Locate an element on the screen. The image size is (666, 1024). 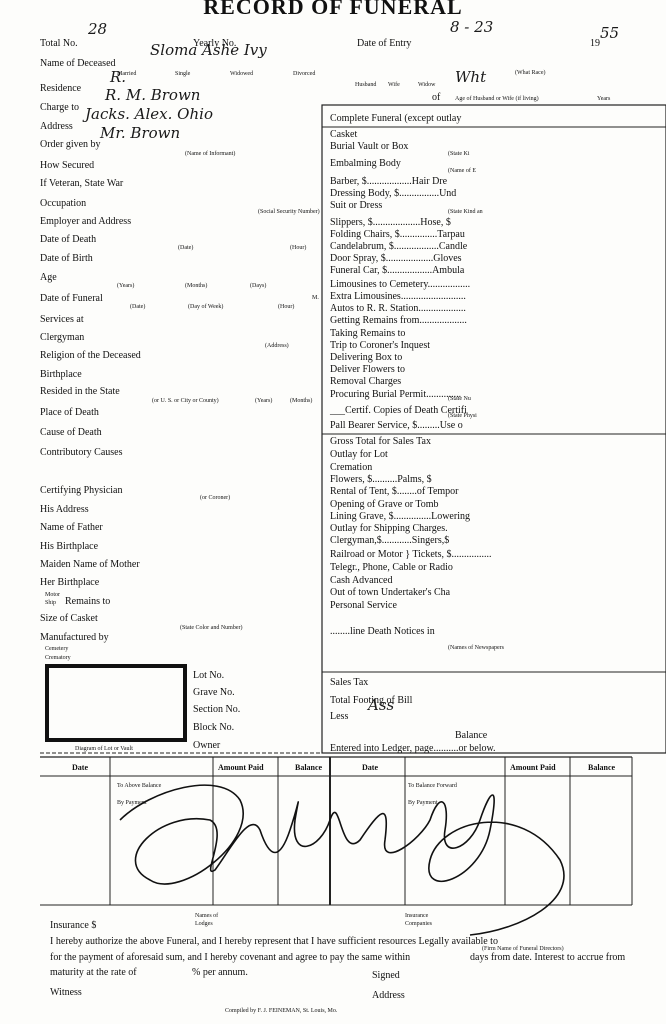
sub-label: Crematory is located at coordinates (58, 658).